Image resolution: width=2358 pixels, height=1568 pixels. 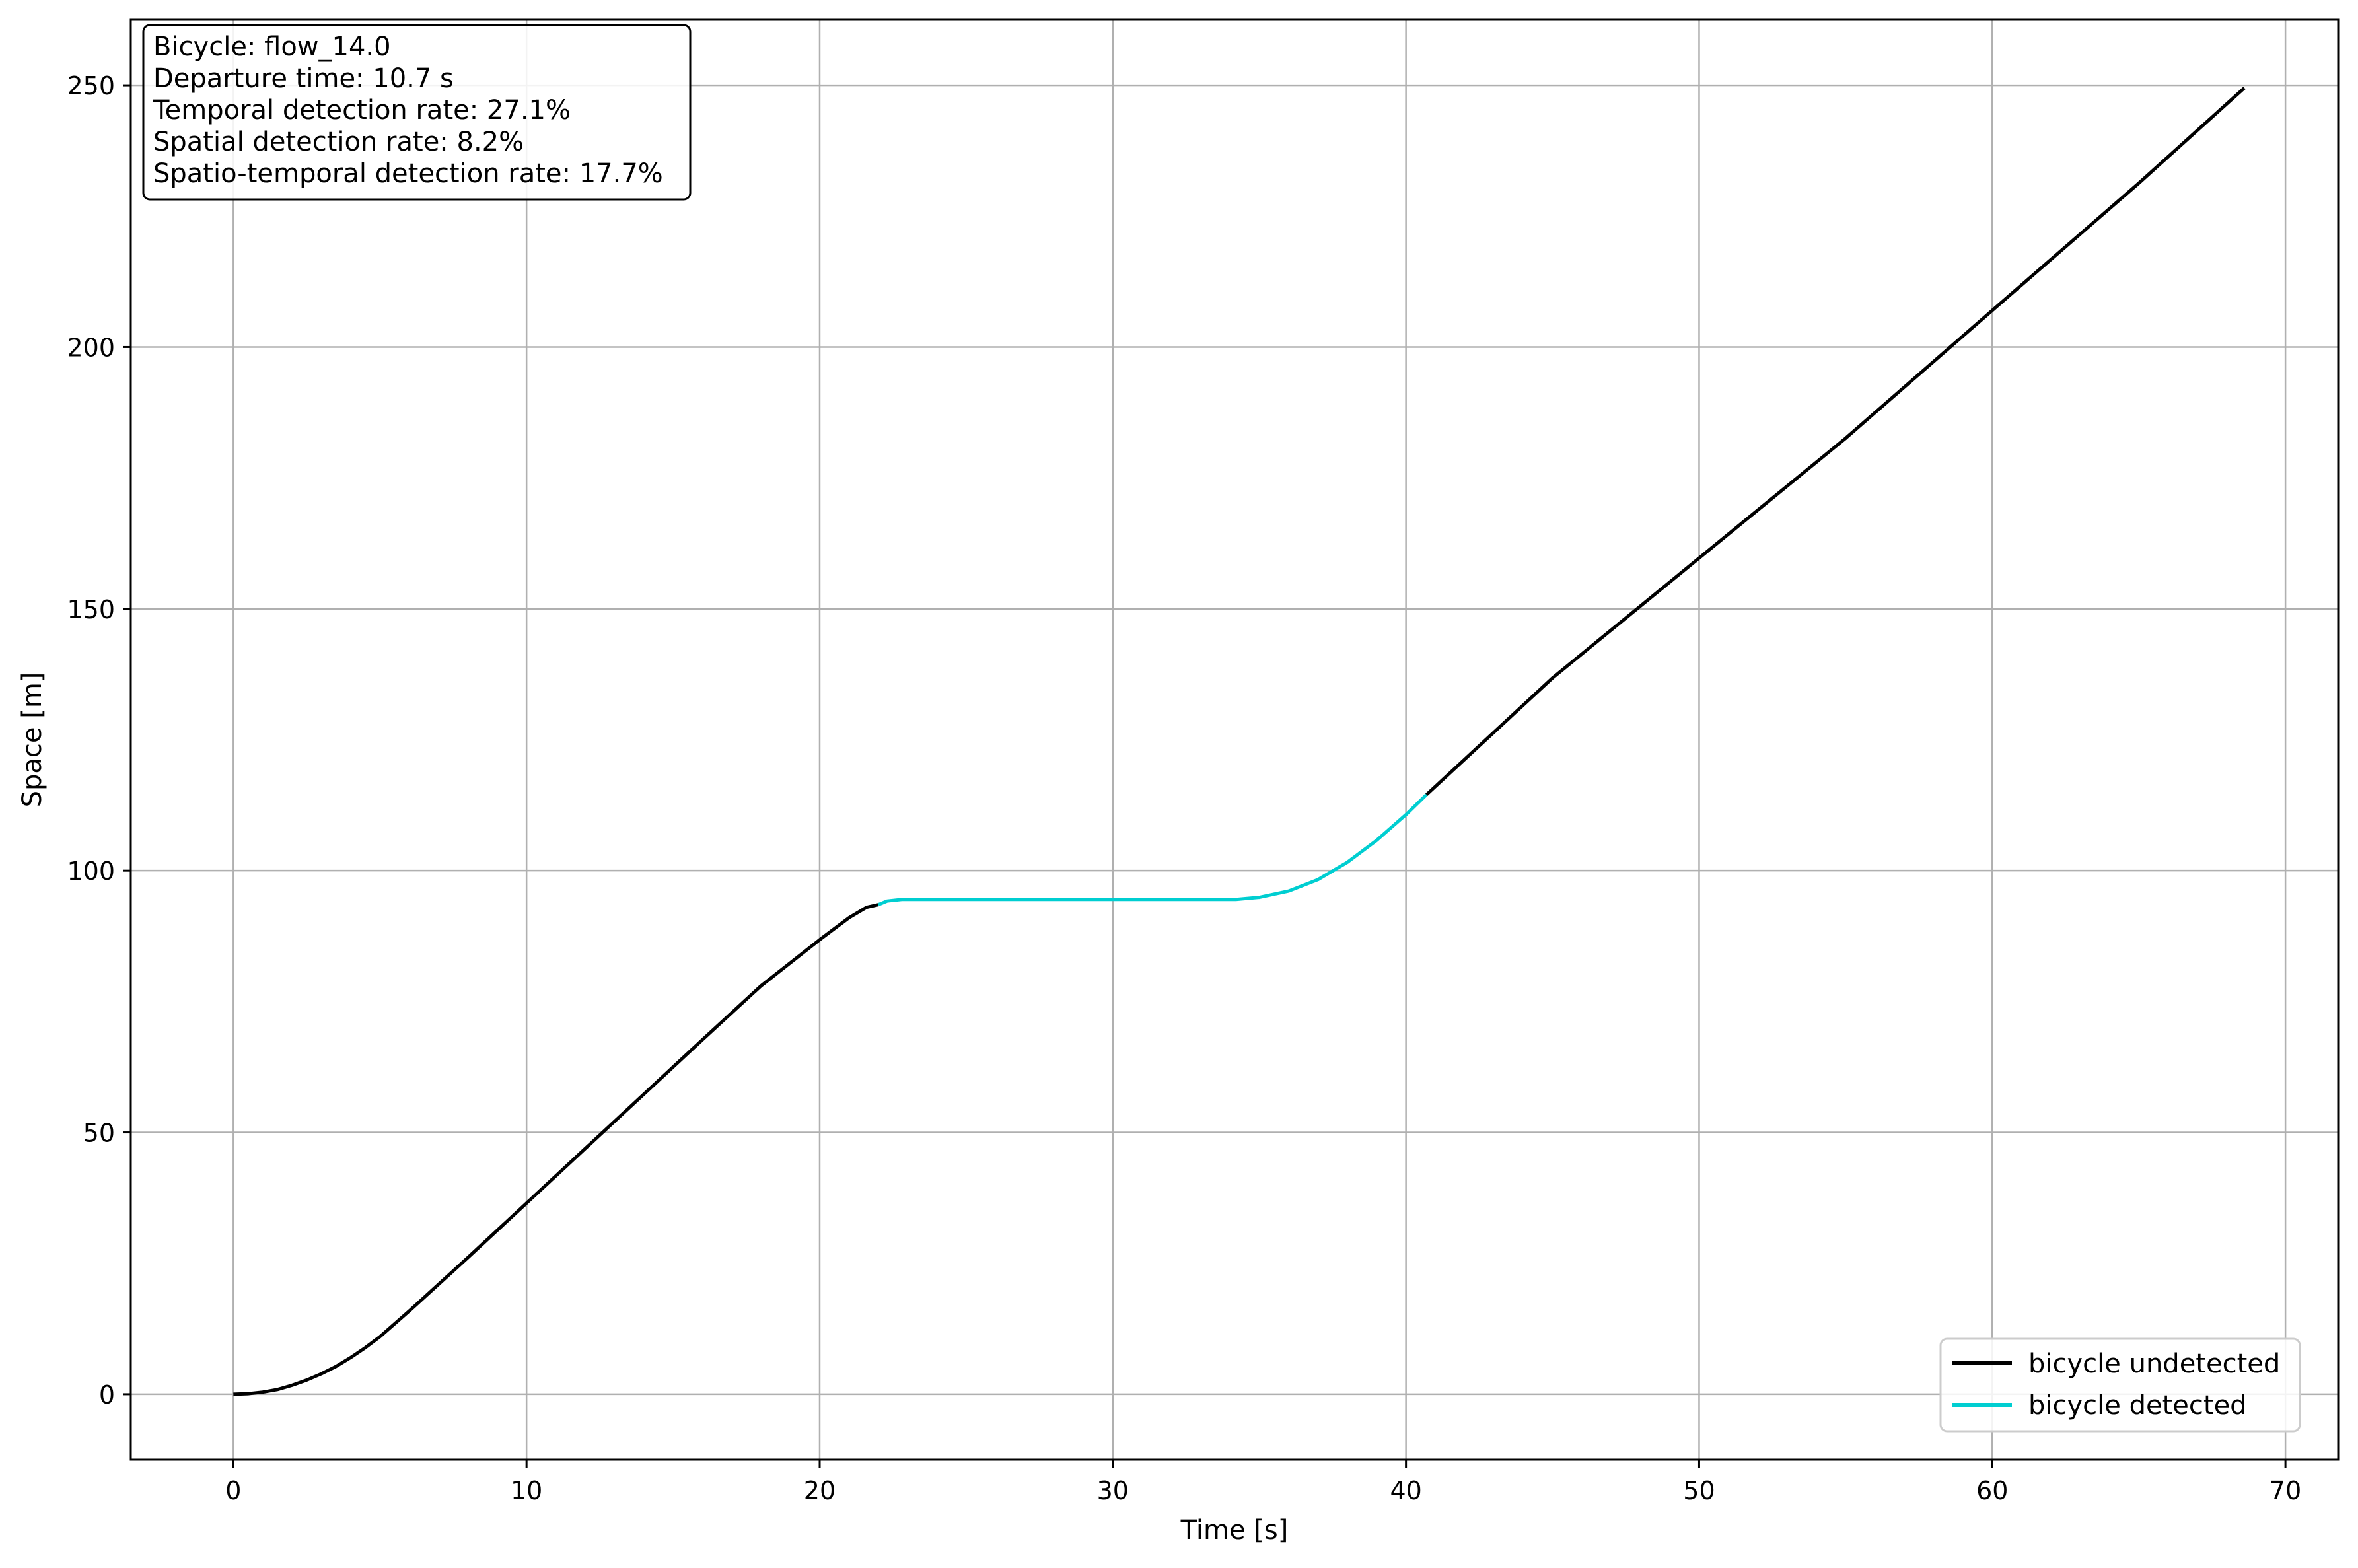 What do you see at coordinates (362, 110) in the screenshot?
I see `info-line-temporal-rate: Temporal detection rate: 27.1%` at bounding box center [362, 110].